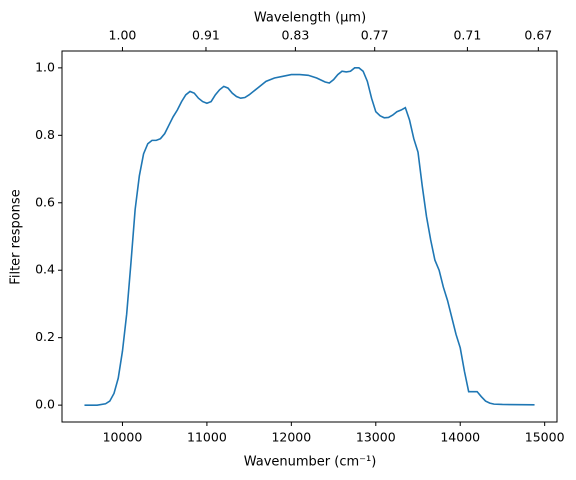 The width and height of the screenshot is (576, 480). What do you see at coordinates (45, 66) in the screenshot?
I see `y-tick-label: 1.0` at bounding box center [45, 66].